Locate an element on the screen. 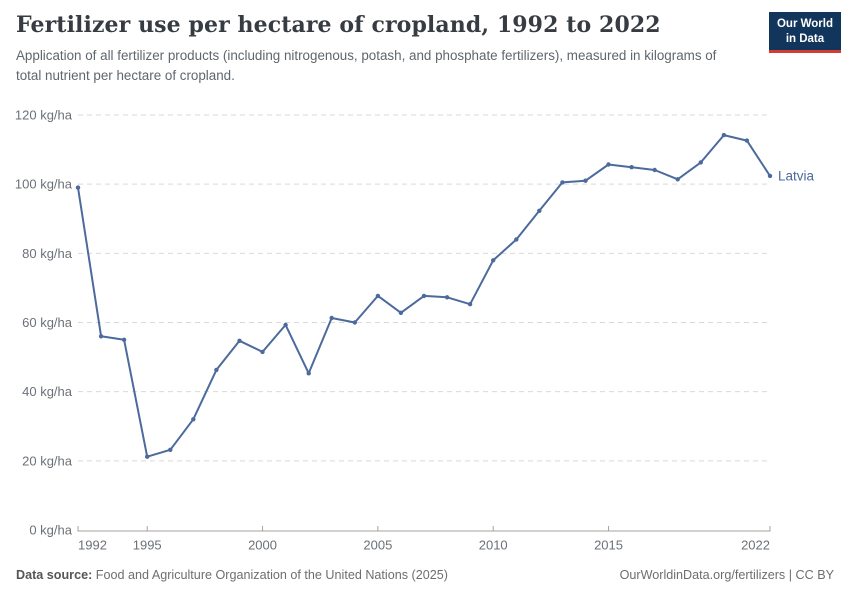 The height and width of the screenshot is (600, 850). y-axis-tick-label: 20 kg/ha is located at coordinates (47, 460).